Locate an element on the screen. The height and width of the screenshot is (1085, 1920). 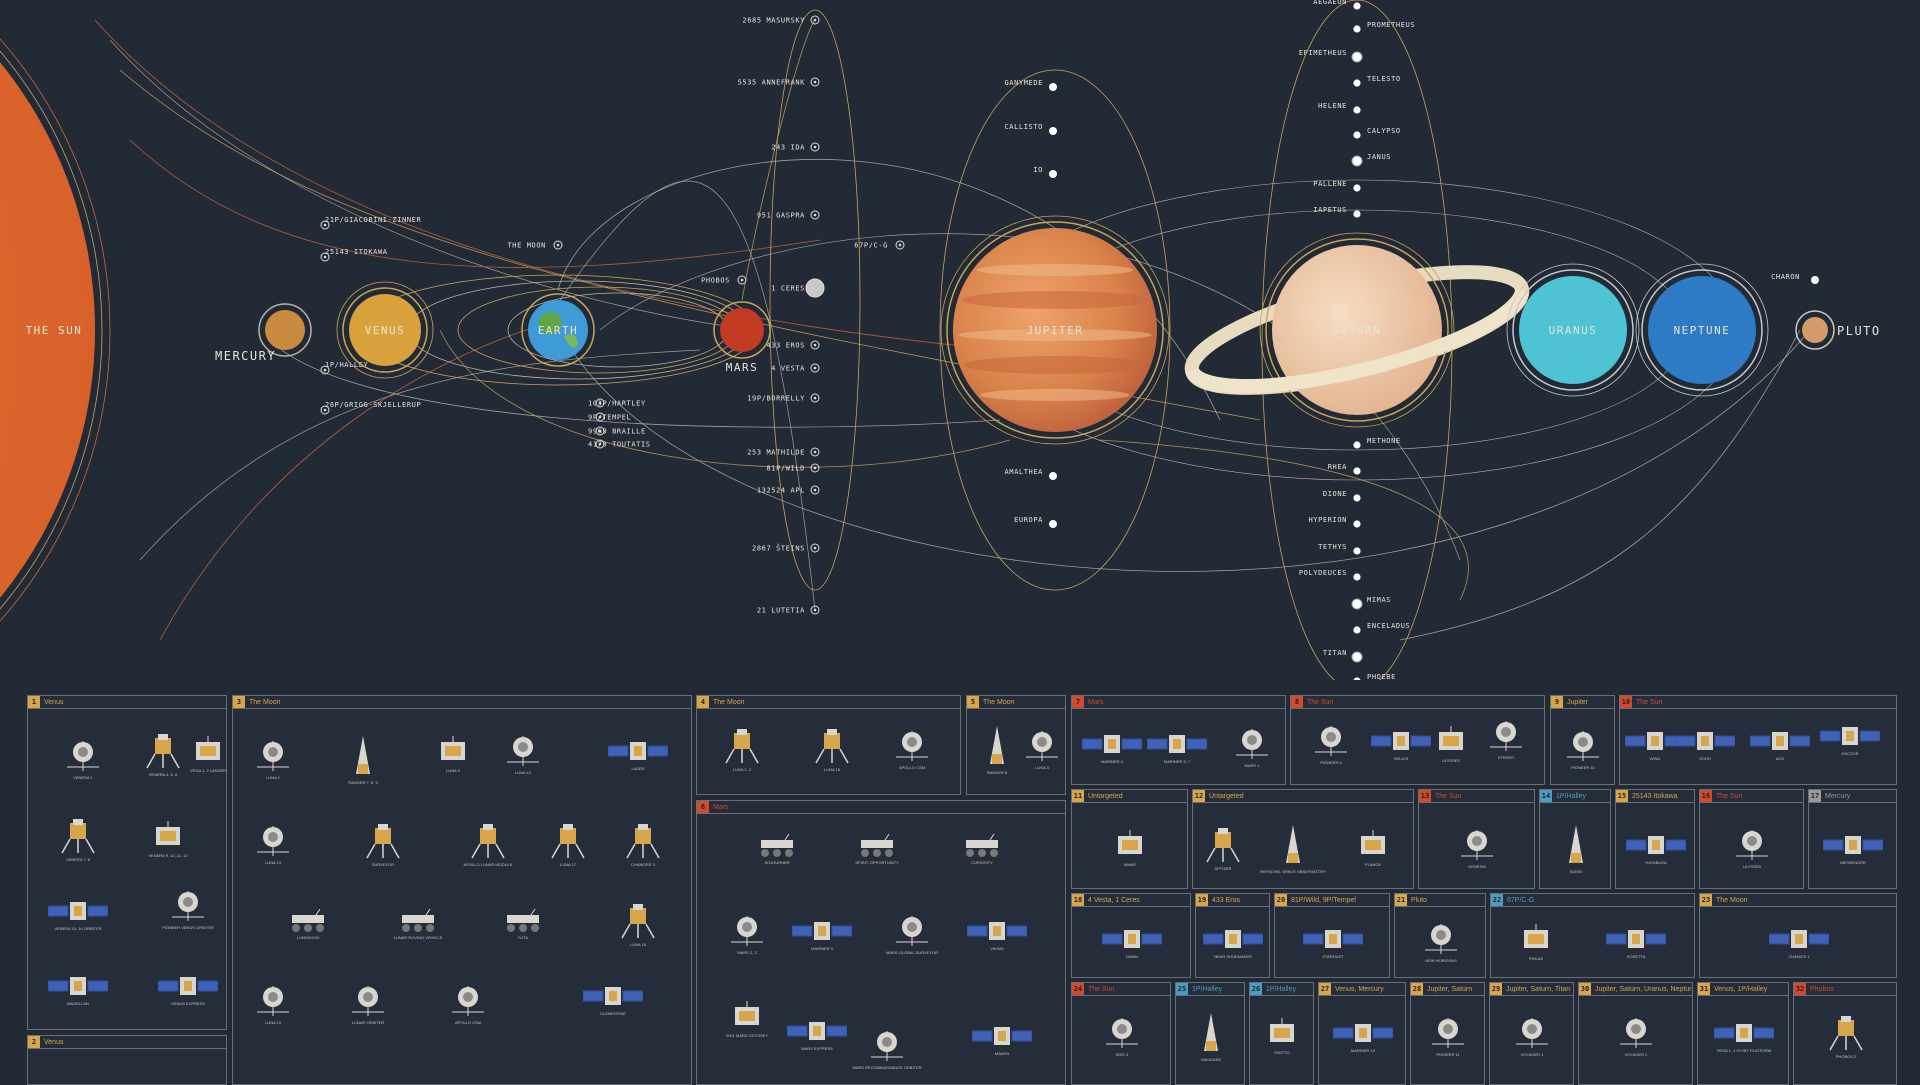
panel-header: 14 1P/Halley is located at coordinates (1575, 796).